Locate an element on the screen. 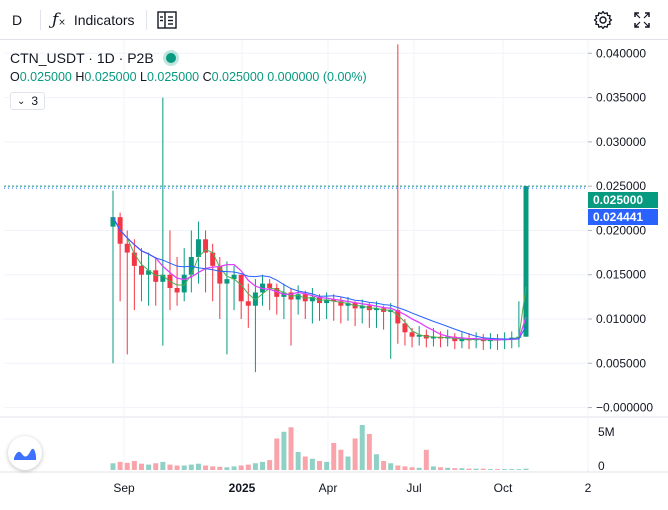 Image resolution: width=668 pixels, height=510 pixels. time-axis: Sep 2025 Apr Jul Oct 2 is located at coordinates (352, 488).